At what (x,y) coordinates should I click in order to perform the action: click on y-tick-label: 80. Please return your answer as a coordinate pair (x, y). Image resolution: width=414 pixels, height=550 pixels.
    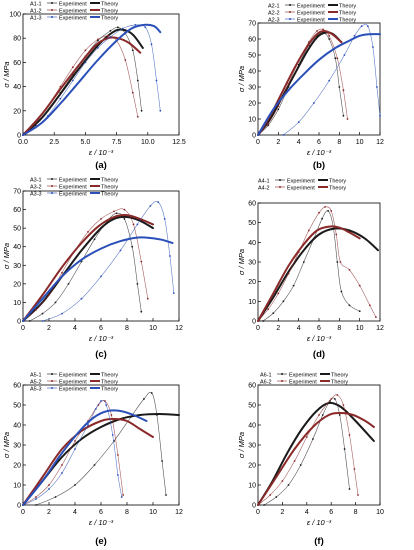
    Looking at the image, I should click on (17, 39).